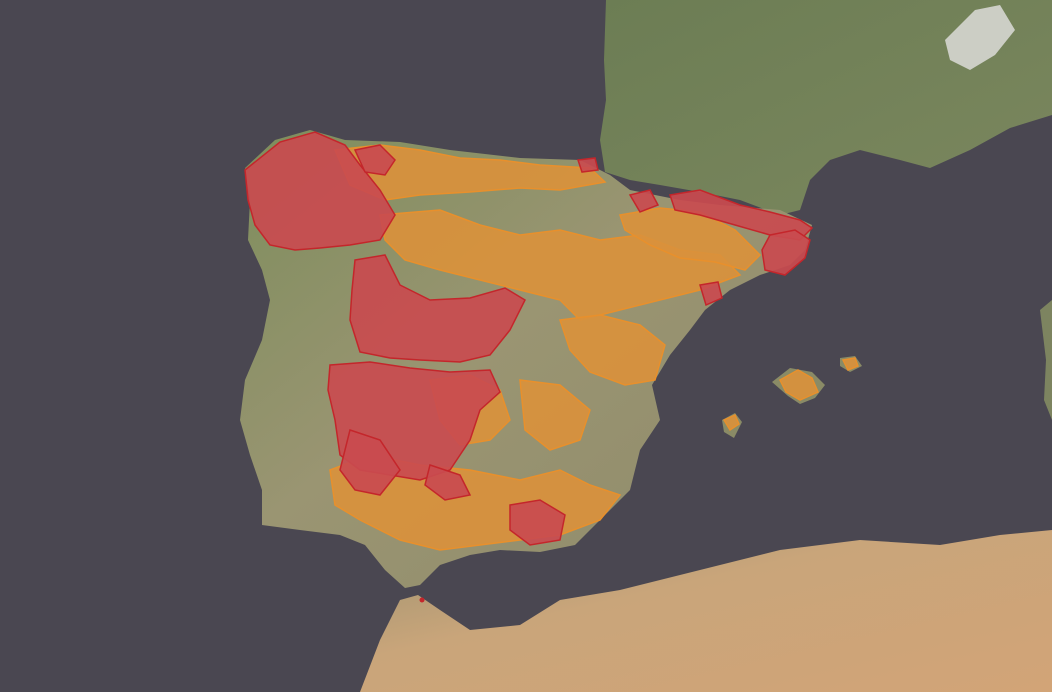  Describe the element at coordinates (826, 107) in the screenshot. I see `france-landmass` at that location.